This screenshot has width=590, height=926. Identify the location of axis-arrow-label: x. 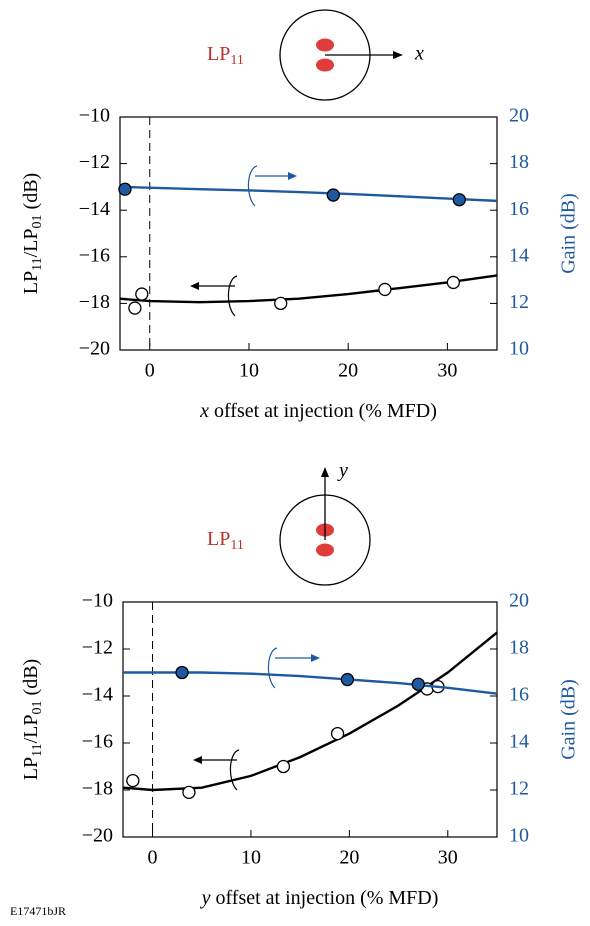
(419, 54).